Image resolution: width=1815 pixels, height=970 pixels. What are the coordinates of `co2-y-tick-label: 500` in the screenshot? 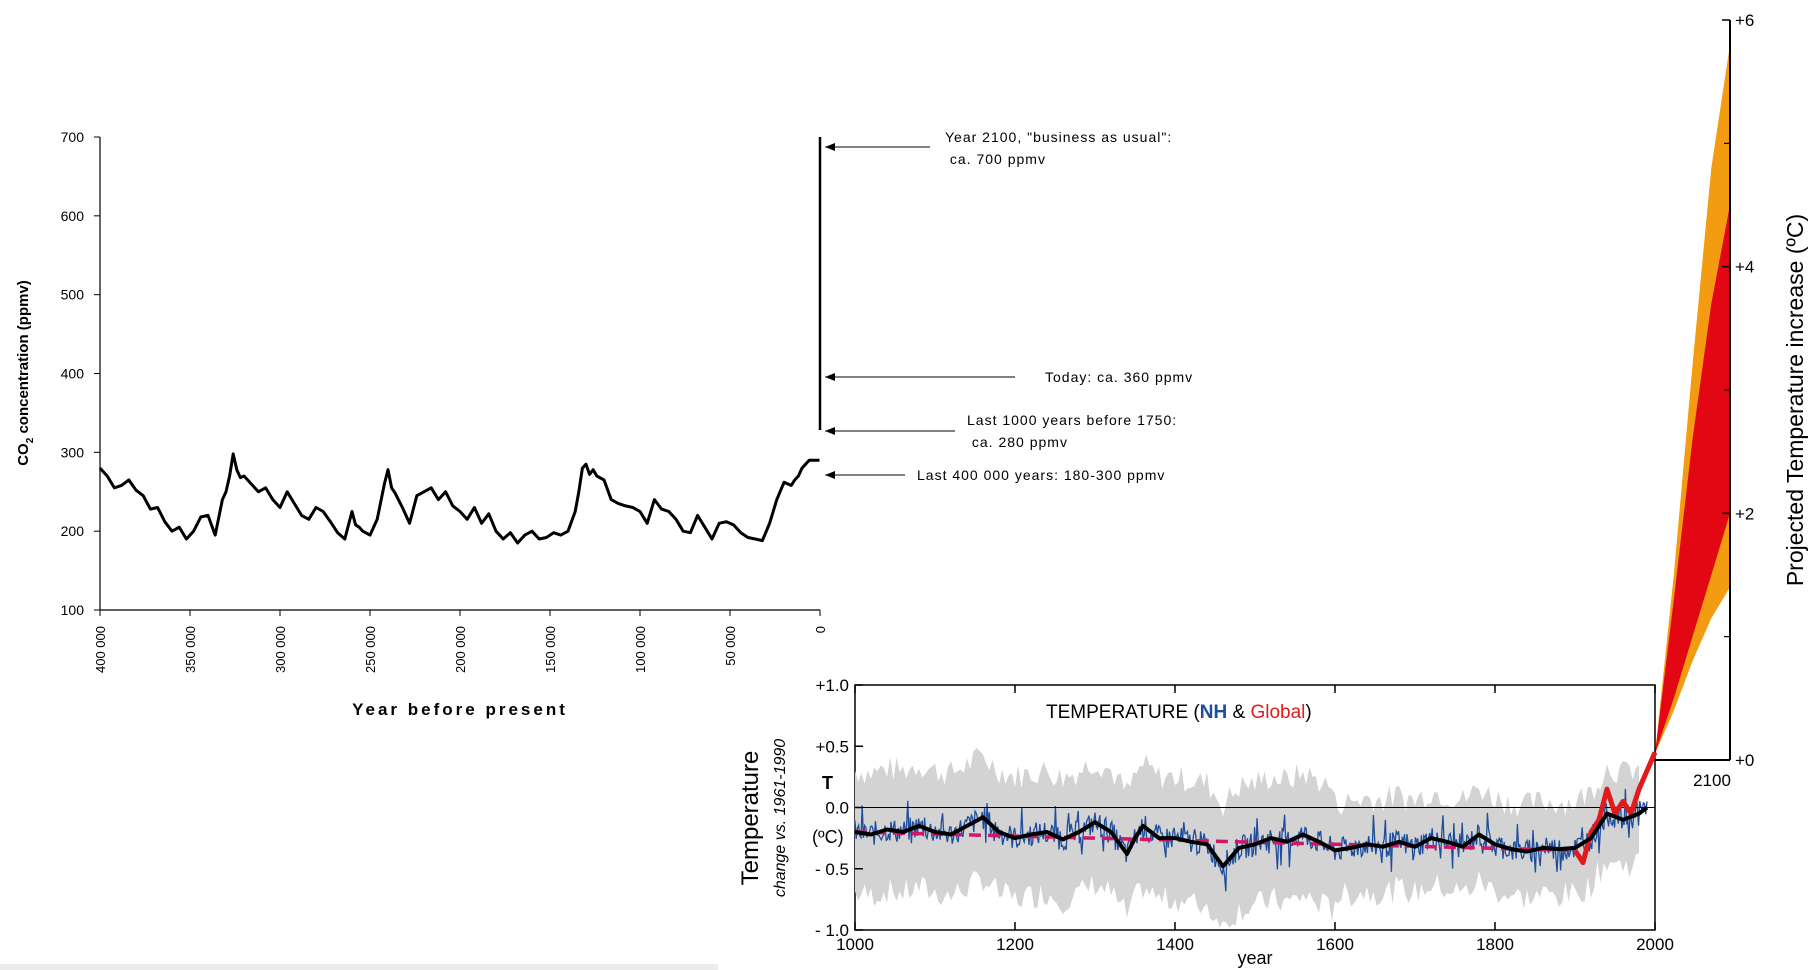 It's located at (73, 295).